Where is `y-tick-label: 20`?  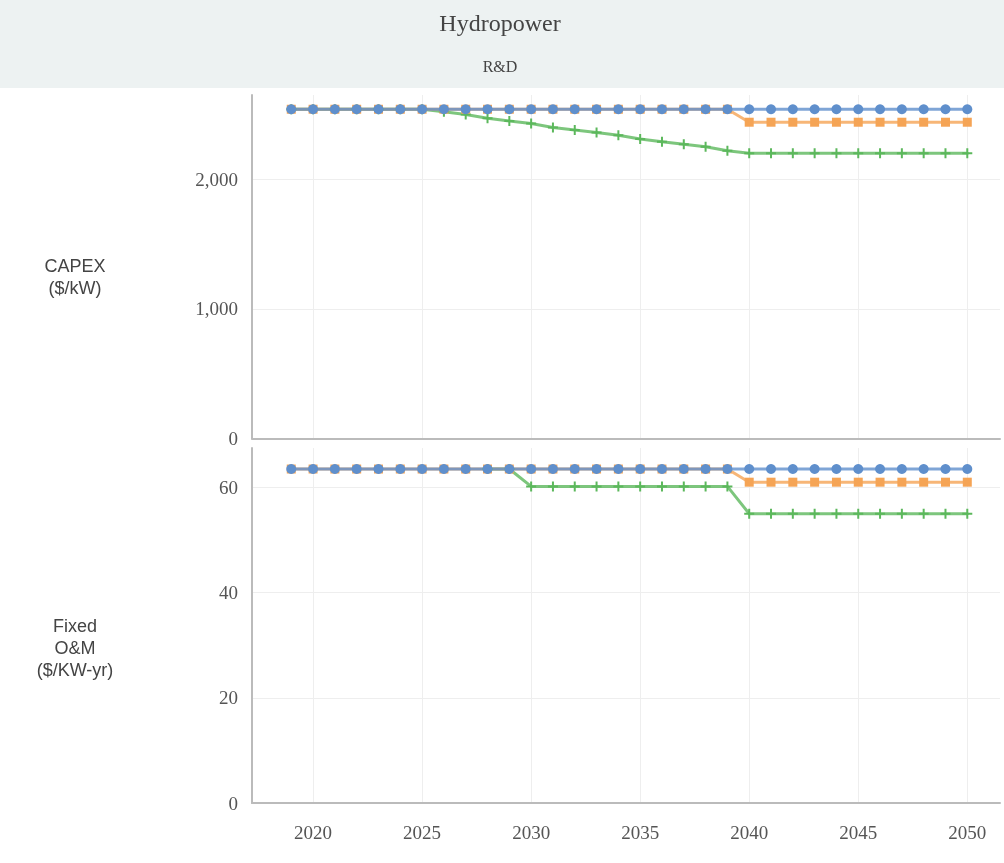 y-tick-label: 20 is located at coordinates (228, 698).